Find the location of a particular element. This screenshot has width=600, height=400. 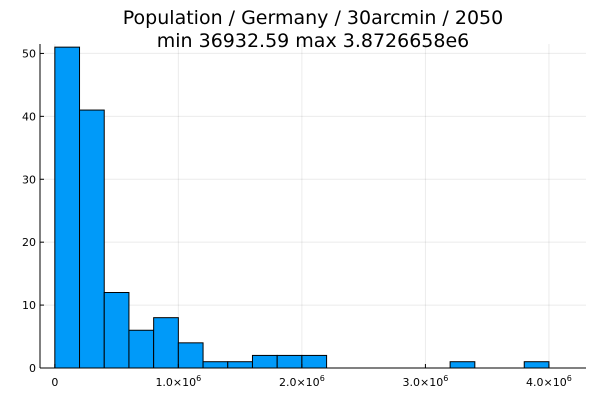

y-tick-label: 0 is located at coordinates (32, 368).